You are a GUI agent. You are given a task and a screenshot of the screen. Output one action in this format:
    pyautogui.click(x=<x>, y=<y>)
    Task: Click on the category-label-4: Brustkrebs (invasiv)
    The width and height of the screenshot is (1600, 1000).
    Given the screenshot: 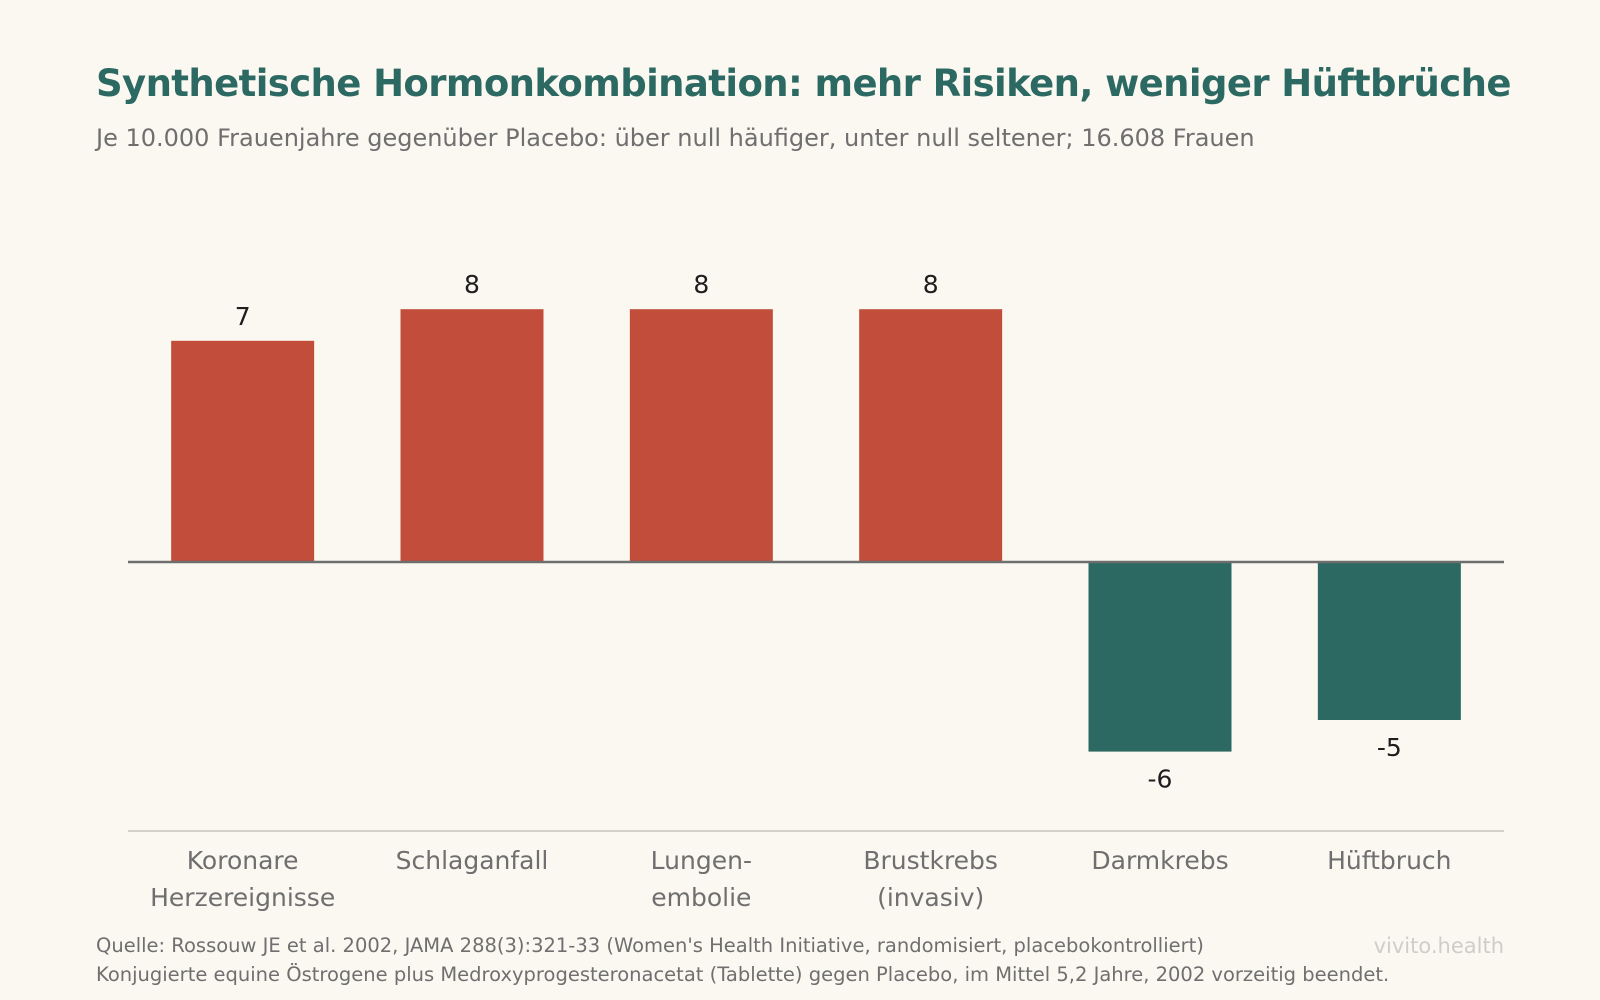 What is the action you would take?
    pyautogui.click(x=930, y=879)
    